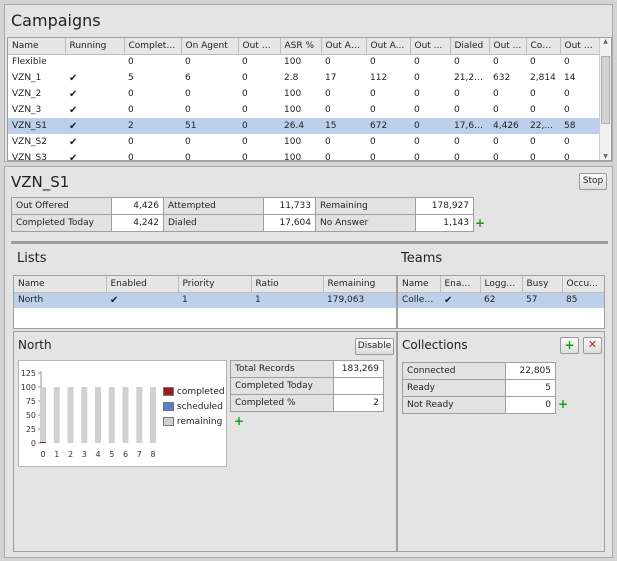 The width and height of the screenshot is (617, 561). What do you see at coordinates (304, 110) in the screenshot?
I see `campaigns-row: VZN_3 ✔ 0 0 0 100 0 0 0 0 0 0 0` at bounding box center [304, 110].